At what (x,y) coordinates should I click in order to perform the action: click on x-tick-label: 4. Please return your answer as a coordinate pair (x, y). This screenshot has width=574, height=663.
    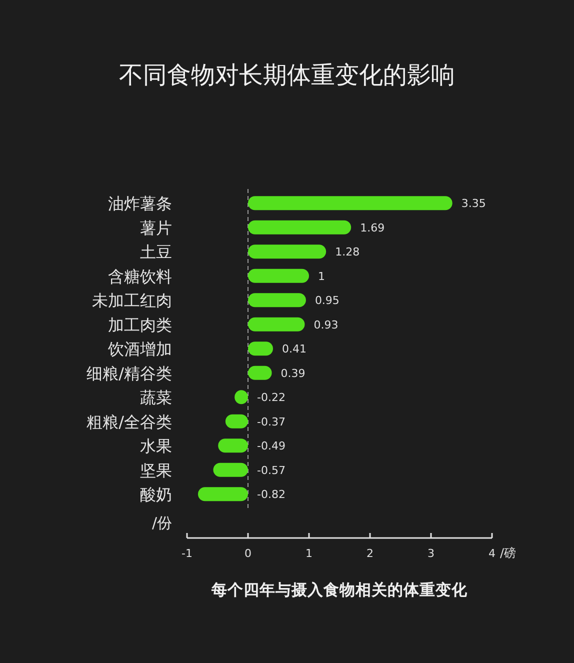
    Looking at the image, I should click on (492, 553).